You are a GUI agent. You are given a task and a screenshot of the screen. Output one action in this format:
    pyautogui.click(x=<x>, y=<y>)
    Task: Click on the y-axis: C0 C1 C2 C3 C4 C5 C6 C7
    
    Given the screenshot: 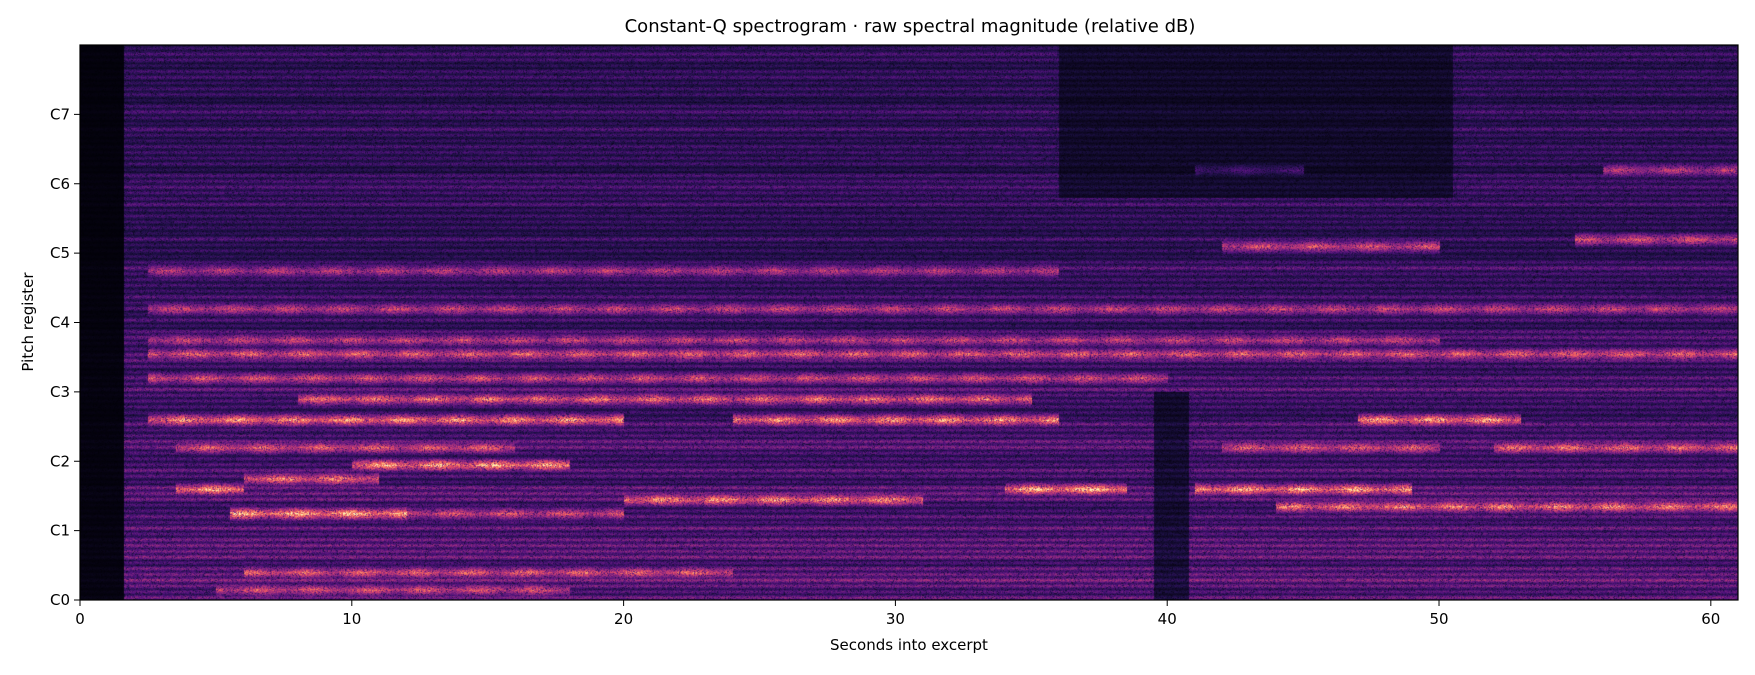 What is the action you would take?
    pyautogui.click(x=65, y=357)
    